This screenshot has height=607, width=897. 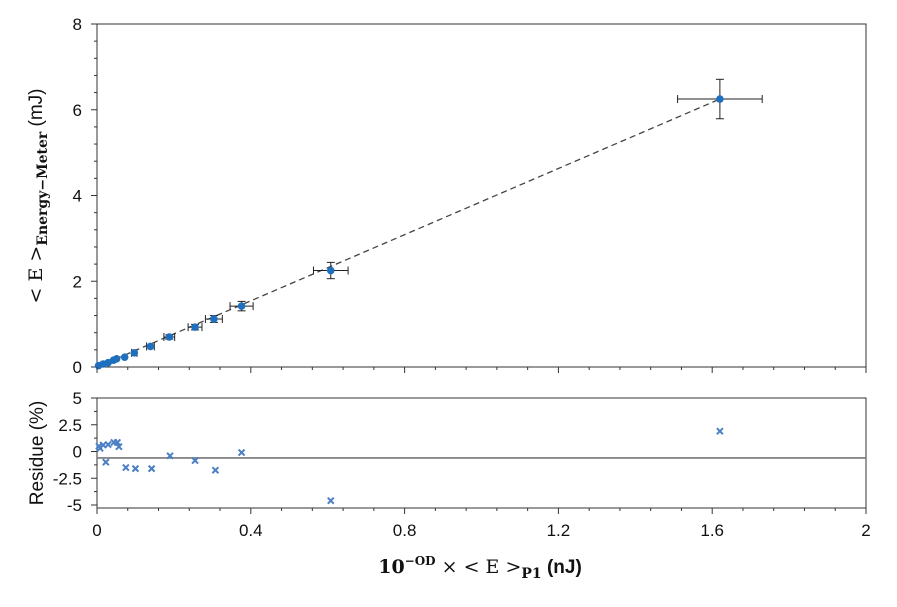 What do you see at coordinates (77, 281) in the screenshot?
I see `main-y-tick-label: 2` at bounding box center [77, 281].